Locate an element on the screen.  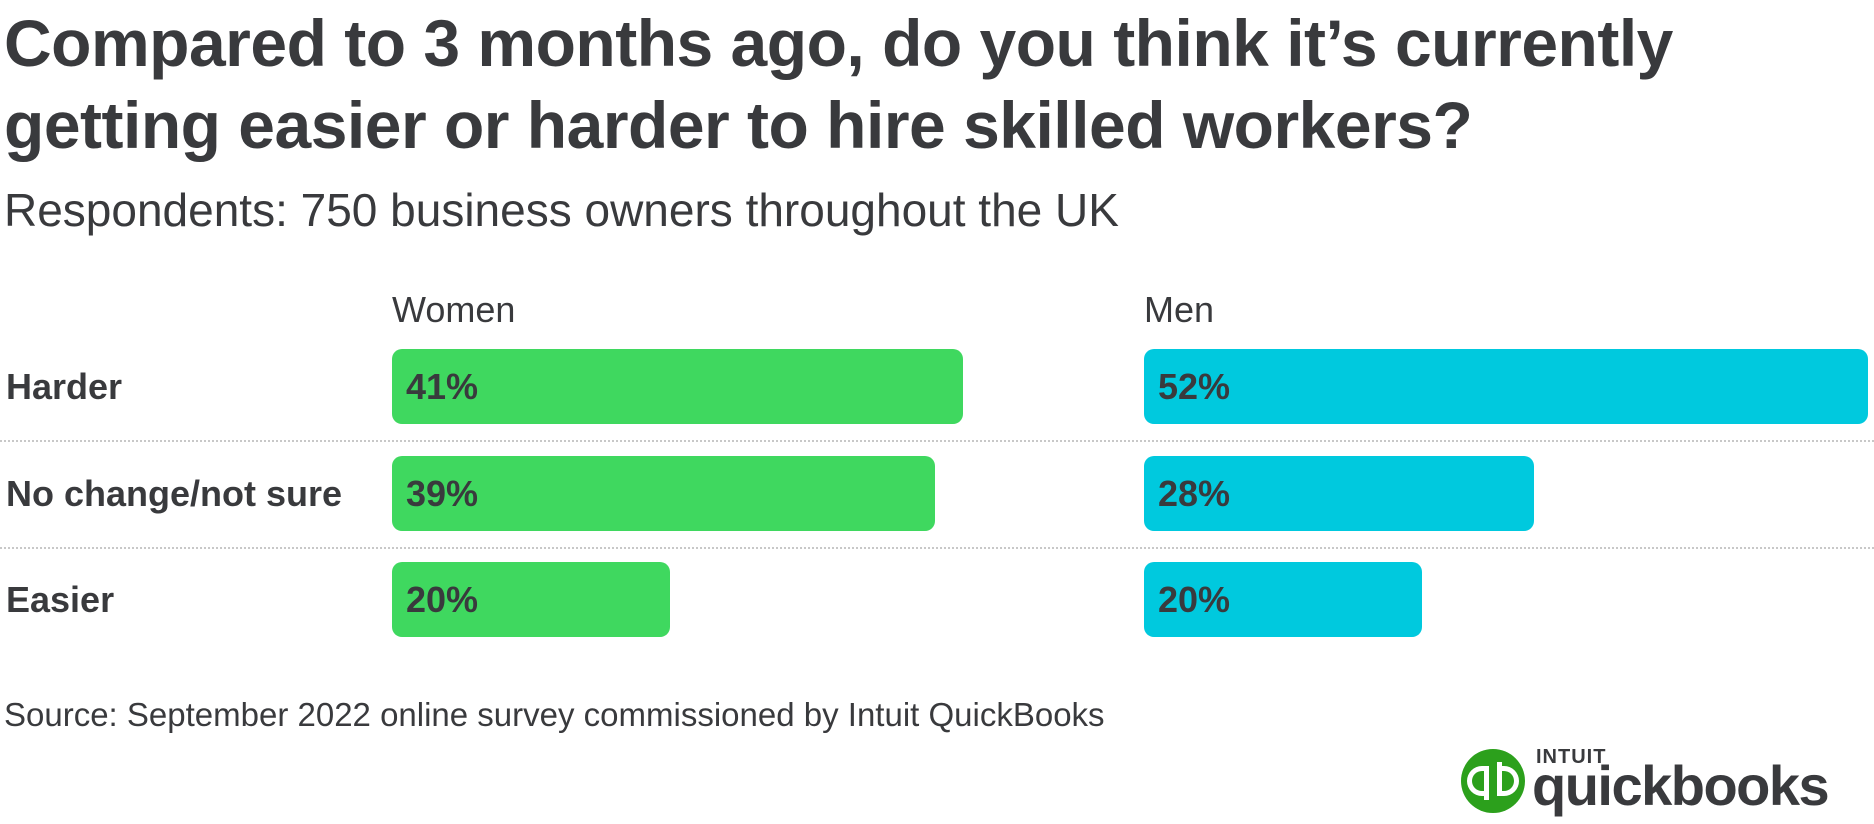
category-label: Easier is located at coordinates (60, 599).